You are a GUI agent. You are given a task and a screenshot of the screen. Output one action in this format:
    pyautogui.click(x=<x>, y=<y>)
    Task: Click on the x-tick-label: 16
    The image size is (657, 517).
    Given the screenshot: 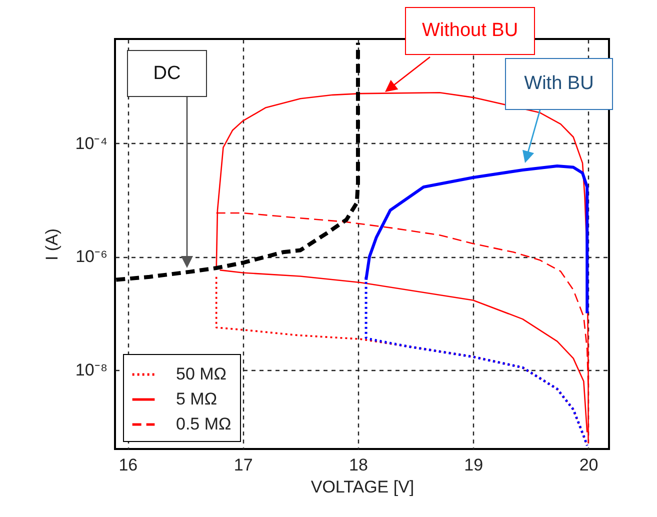 What is the action you would take?
    pyautogui.click(x=128, y=465)
    